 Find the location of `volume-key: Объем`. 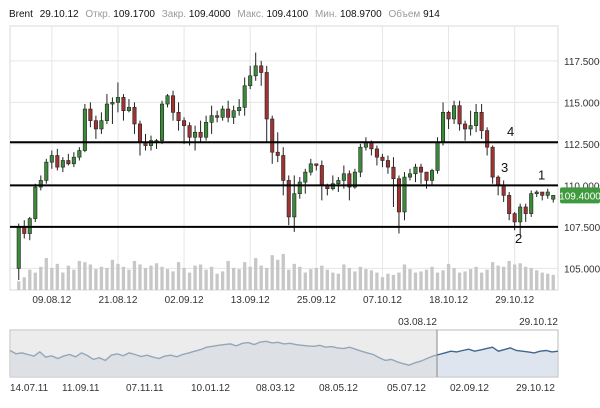

volume-key: Объем is located at coordinates (404, 14).